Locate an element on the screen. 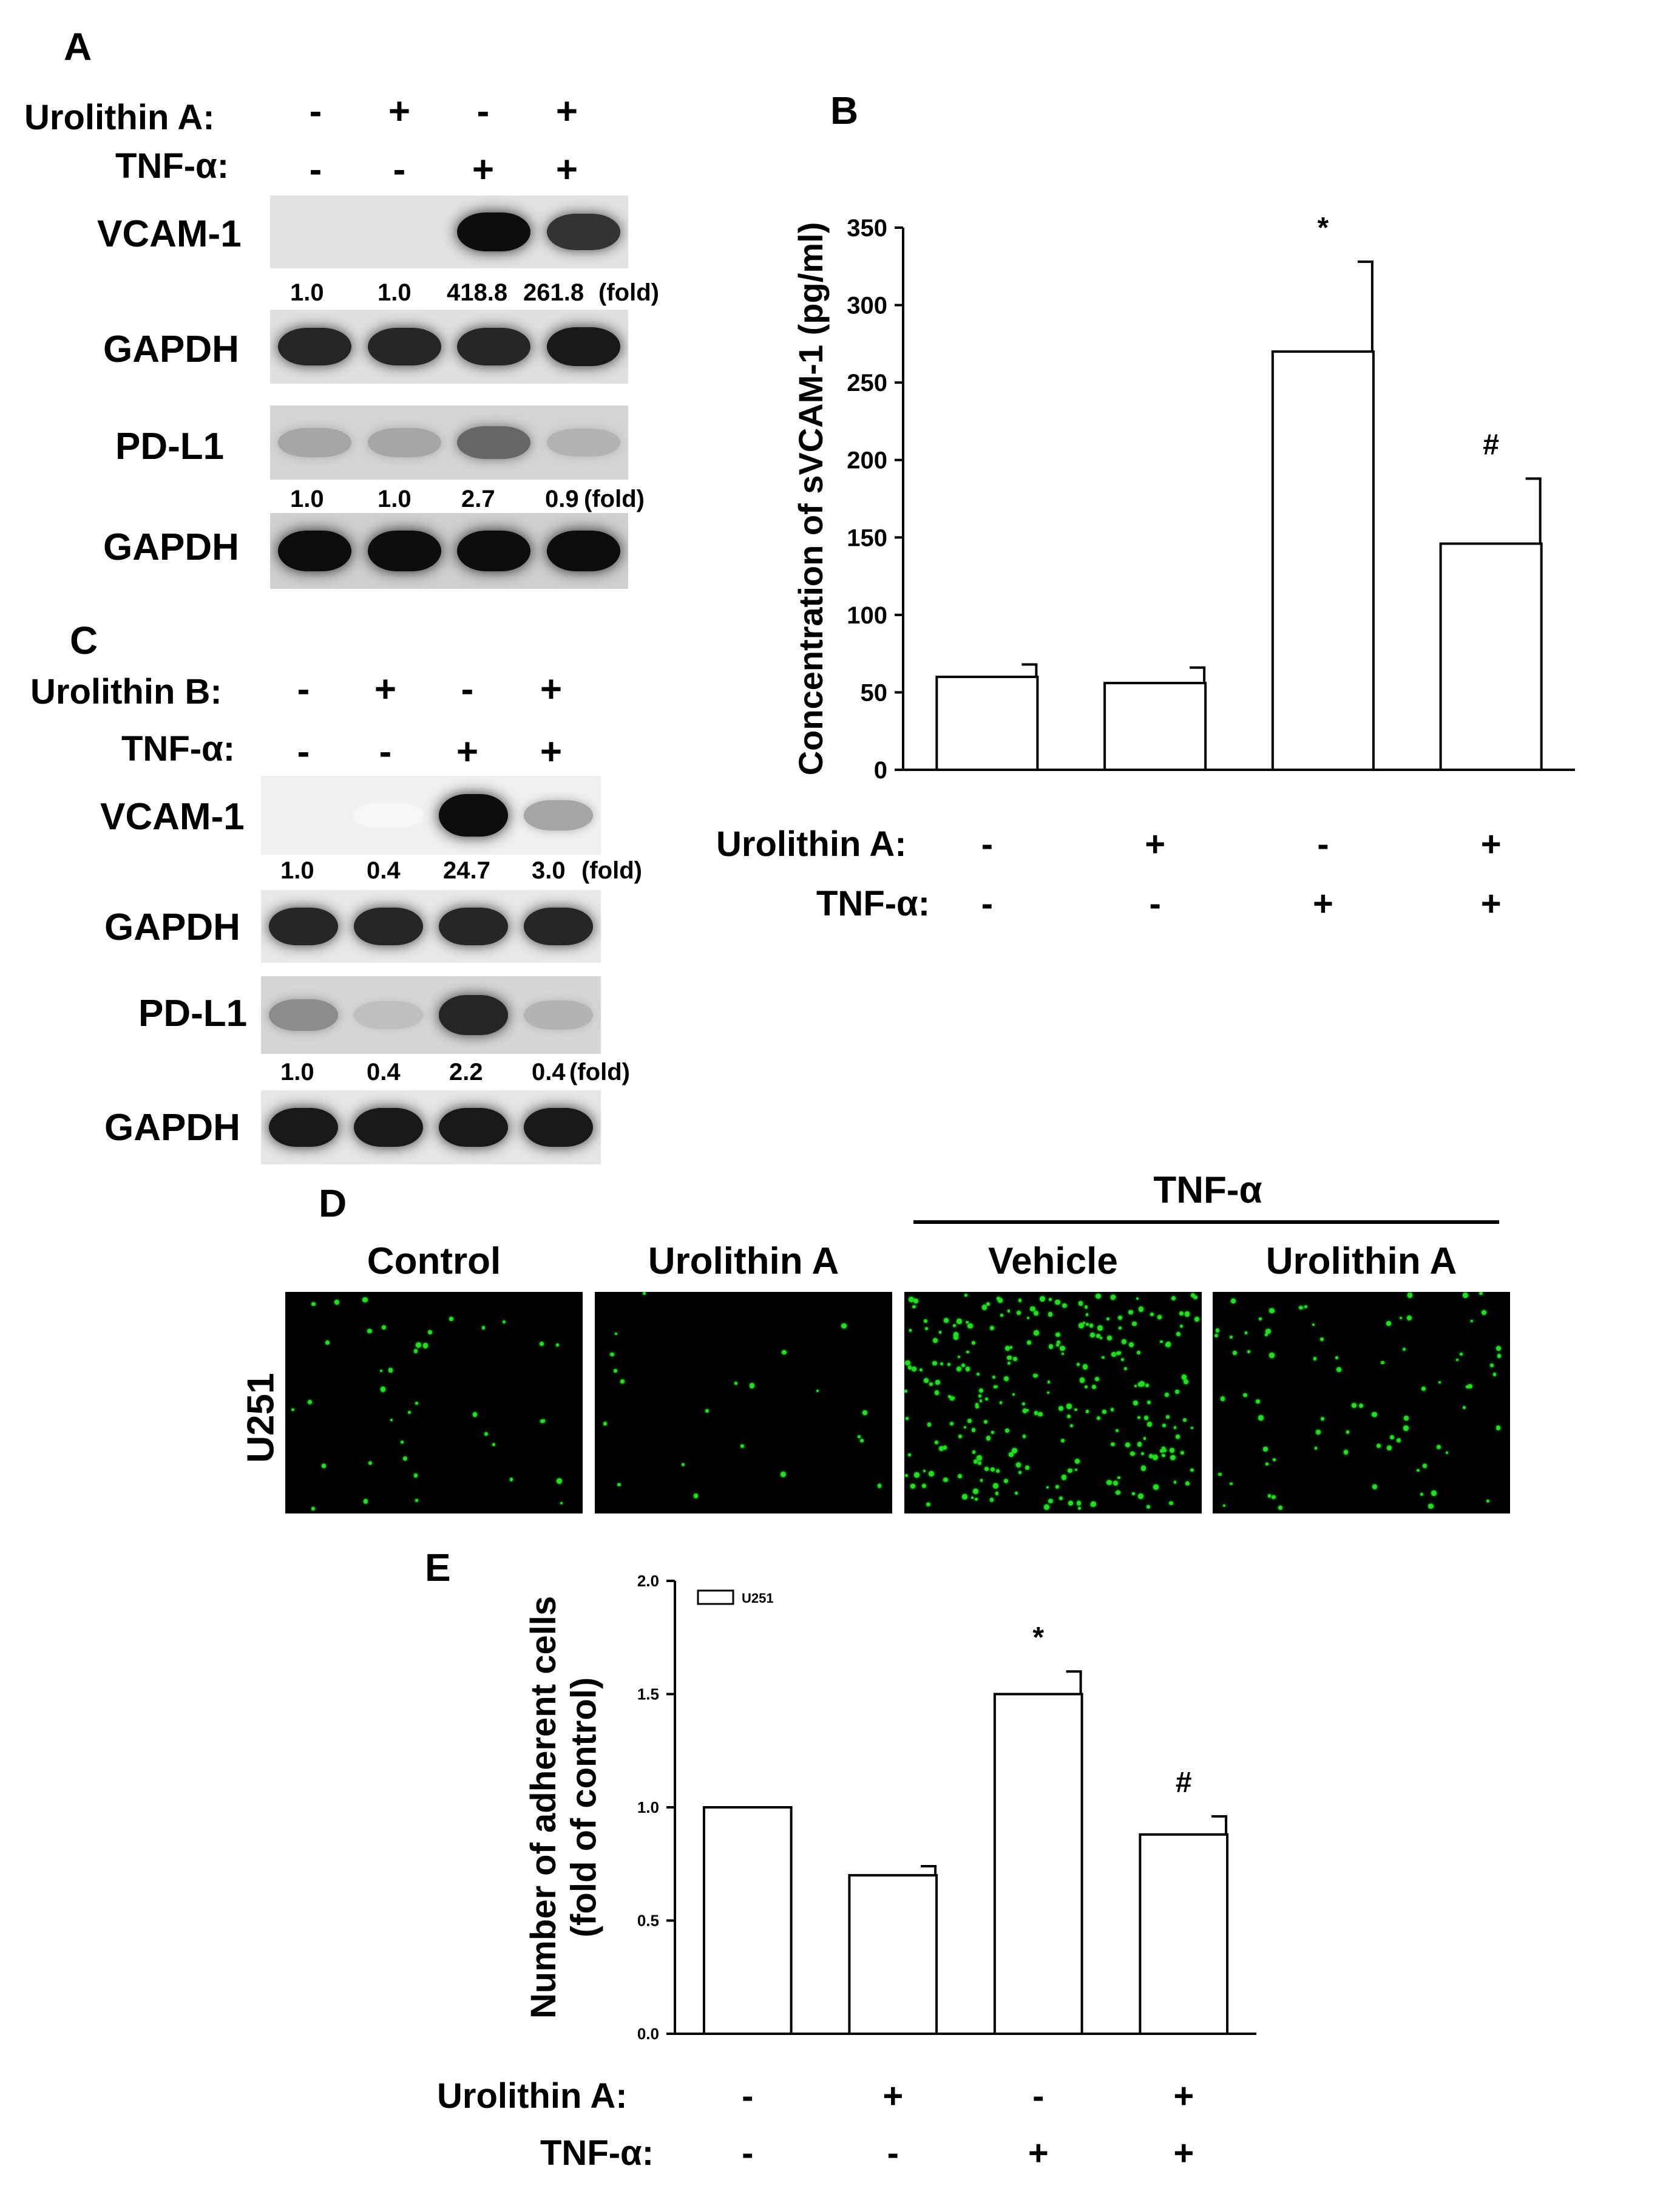  panel-c-row-label-urolithin-b: Urolithin B: is located at coordinates (126, 692).